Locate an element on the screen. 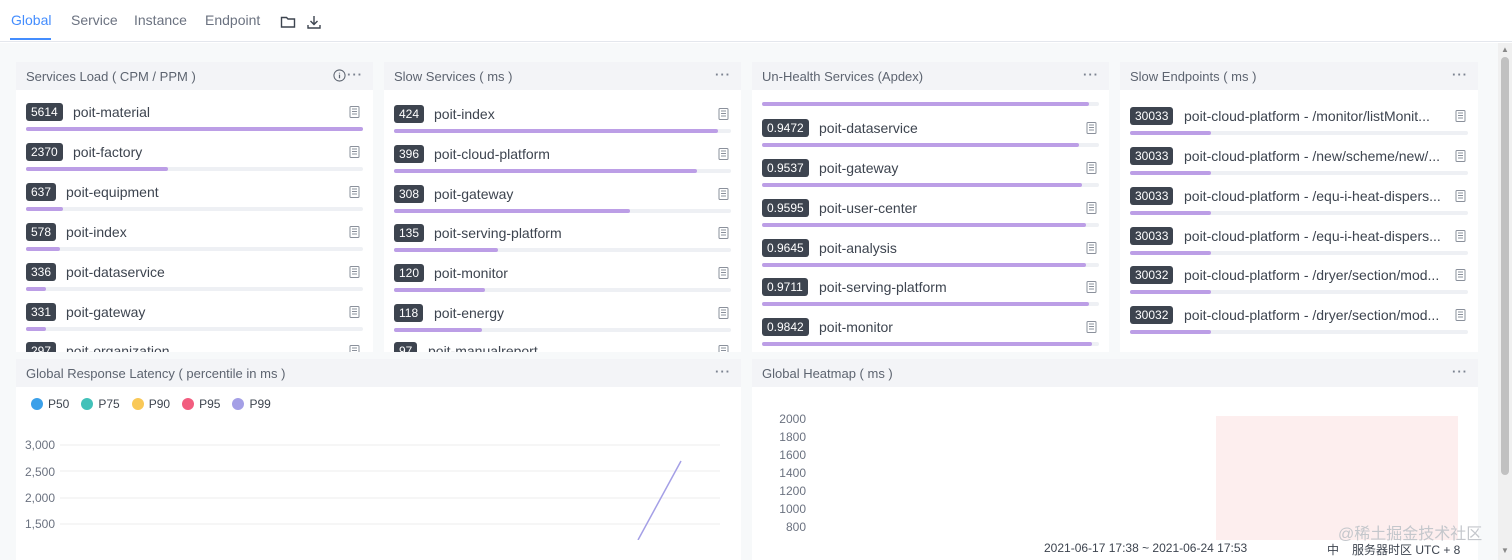 The image size is (1512, 560). list-item: 97 poit-manualreport is located at coordinates (562, 347).